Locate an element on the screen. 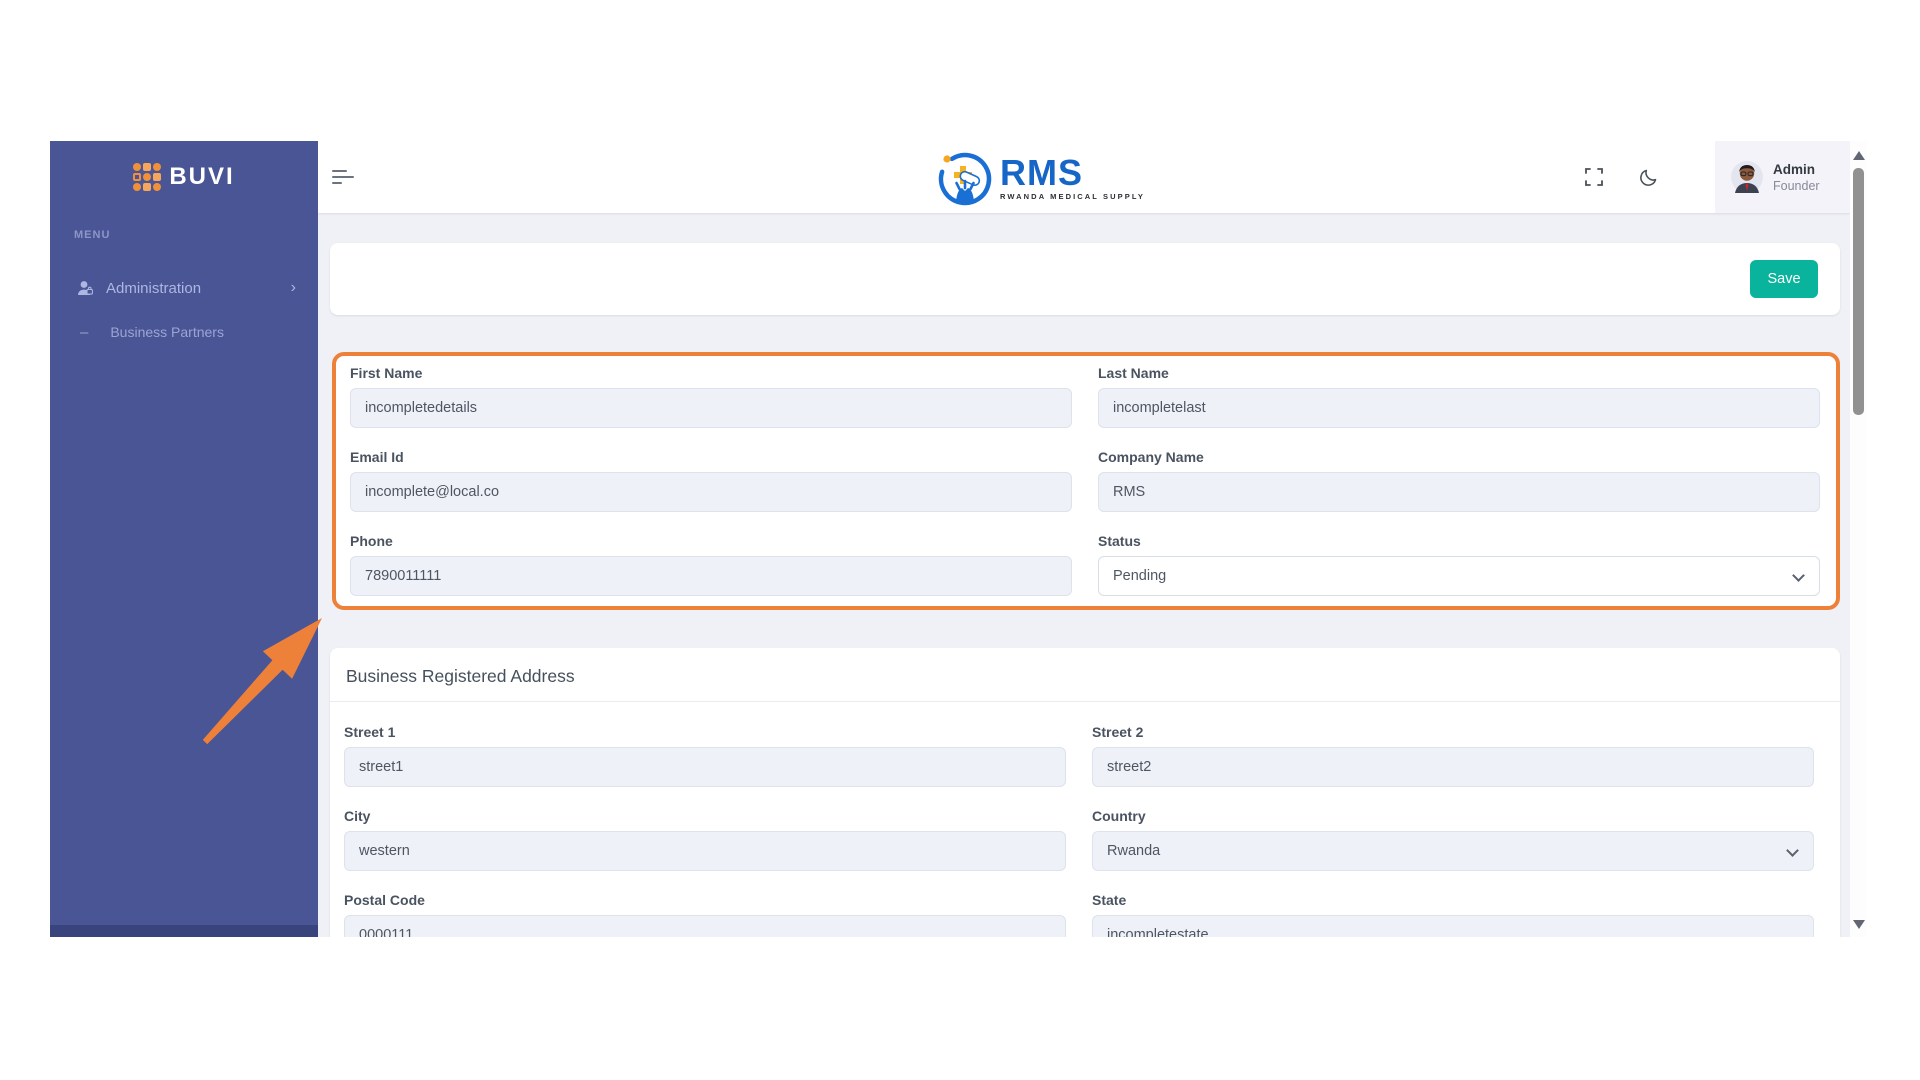 This screenshot has height=1080, width=1920. address-section-title: Business Registered Address is located at coordinates (1085, 675).